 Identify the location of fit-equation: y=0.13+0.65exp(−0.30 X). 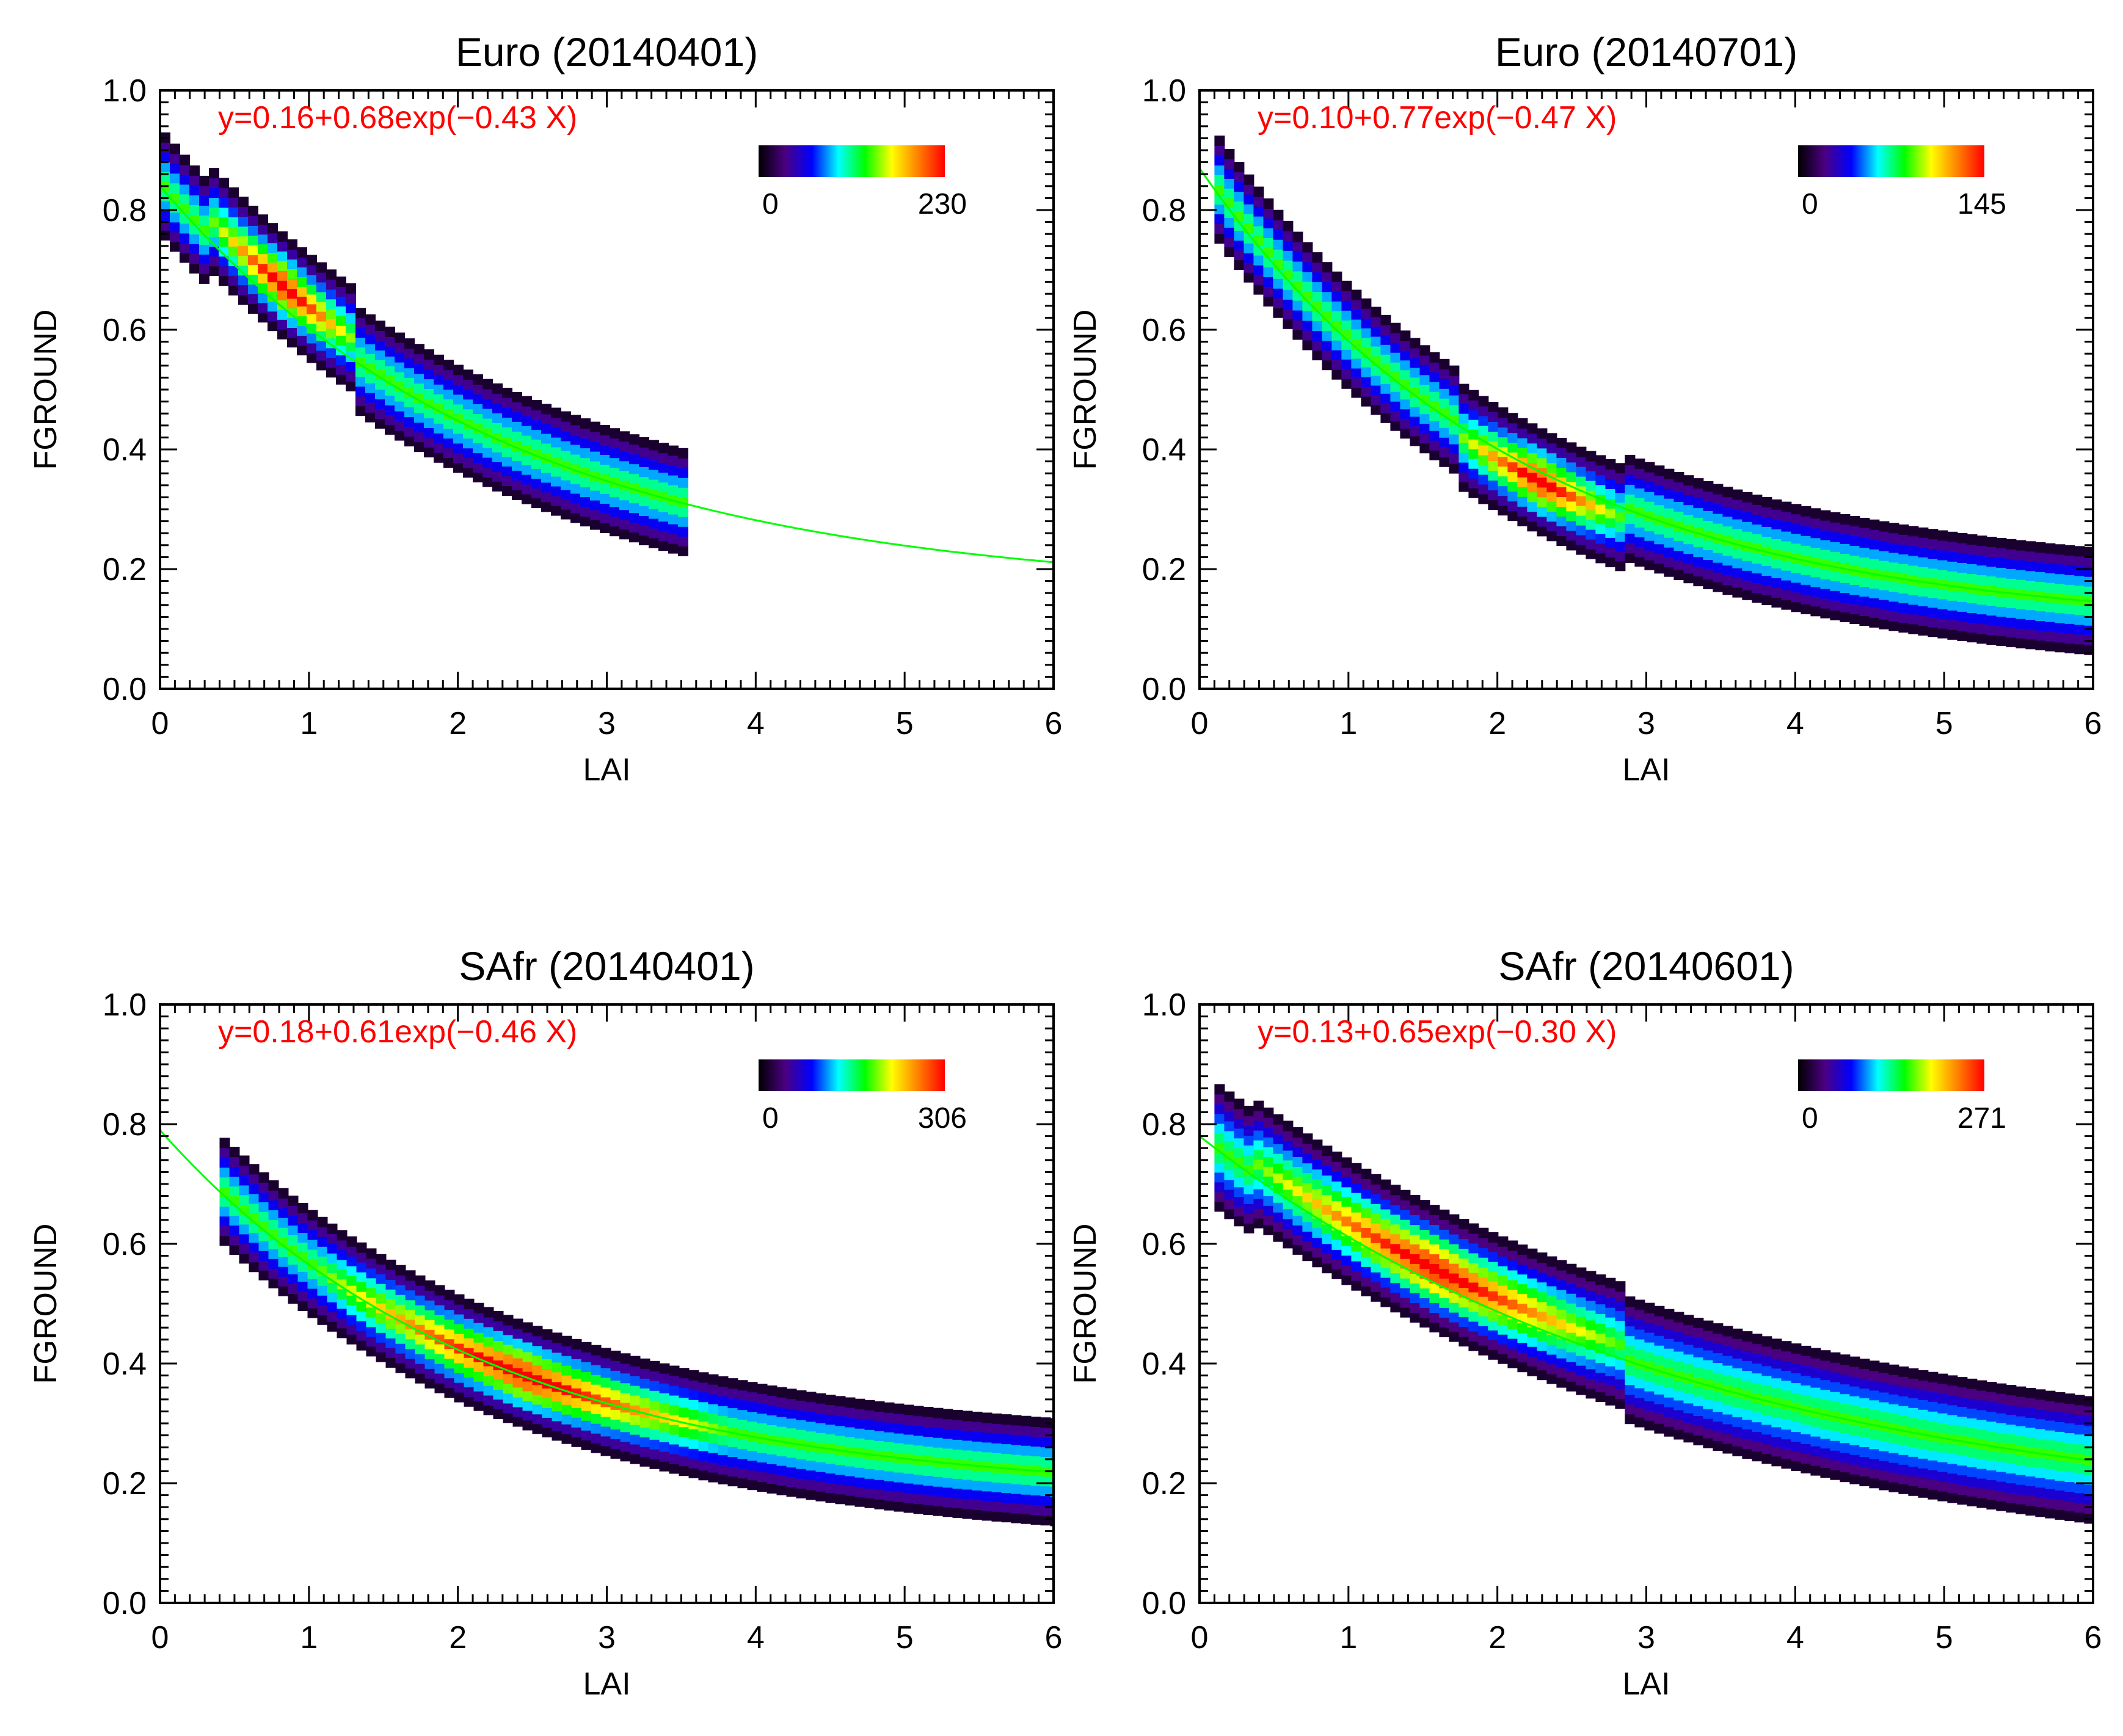
(1438, 1032).